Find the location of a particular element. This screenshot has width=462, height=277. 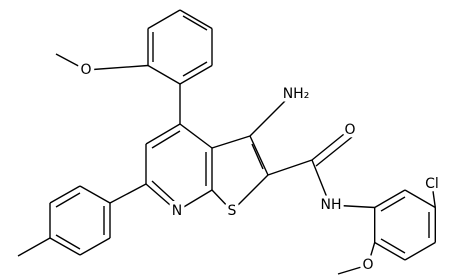

atom-label: Cl is located at coordinates (432, 184).